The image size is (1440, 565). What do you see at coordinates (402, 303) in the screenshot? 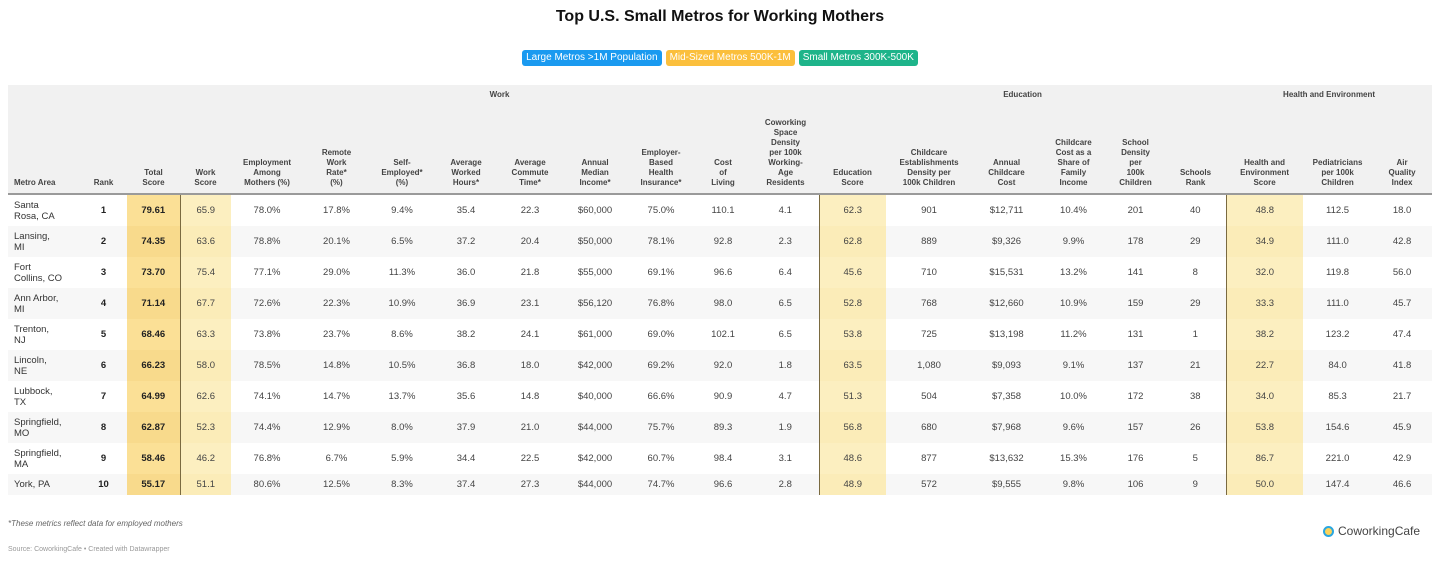
I see `table-cell: 10.9%` at bounding box center [402, 303].